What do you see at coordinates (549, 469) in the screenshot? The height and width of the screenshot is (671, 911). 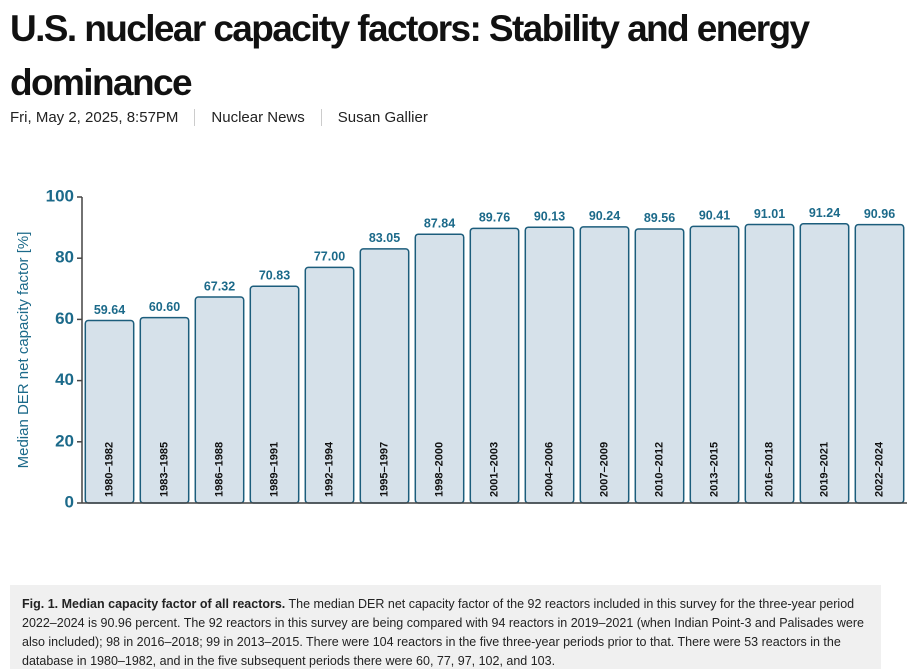 I see `x-tick-label: 2004–2006` at bounding box center [549, 469].